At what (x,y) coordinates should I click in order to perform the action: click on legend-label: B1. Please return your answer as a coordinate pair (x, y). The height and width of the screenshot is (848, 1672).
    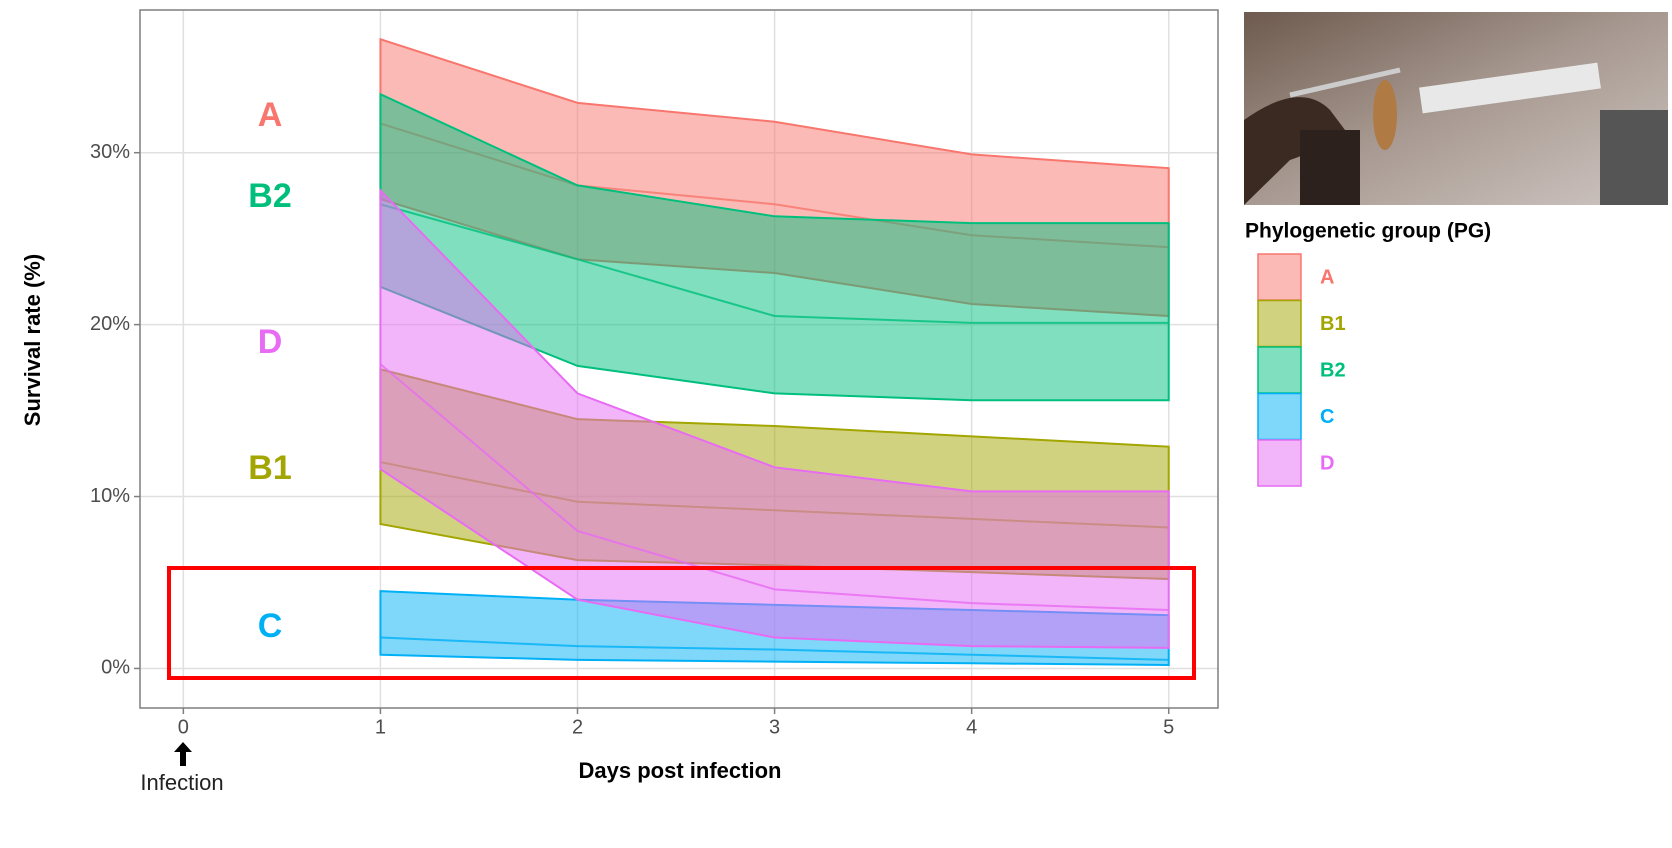
    Looking at the image, I should click on (1333, 324).